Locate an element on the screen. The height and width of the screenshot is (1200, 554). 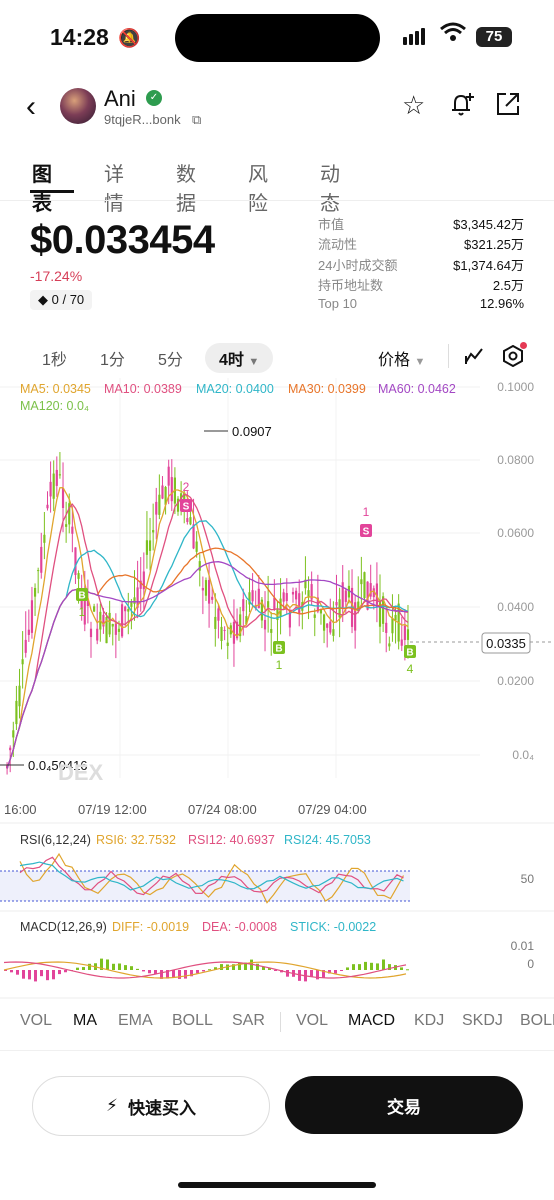
macd-axis-label: 0 is located at coordinates (530, 964).